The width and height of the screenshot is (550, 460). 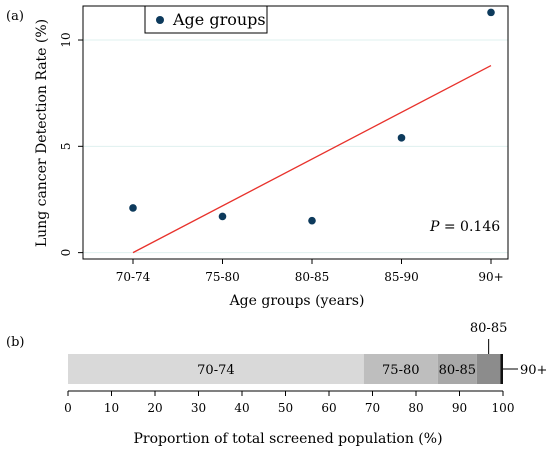 What do you see at coordinates (42, 133) in the screenshot?
I see `y-axis-title: Lung cancer Detection Rate (%)` at bounding box center [42, 133].